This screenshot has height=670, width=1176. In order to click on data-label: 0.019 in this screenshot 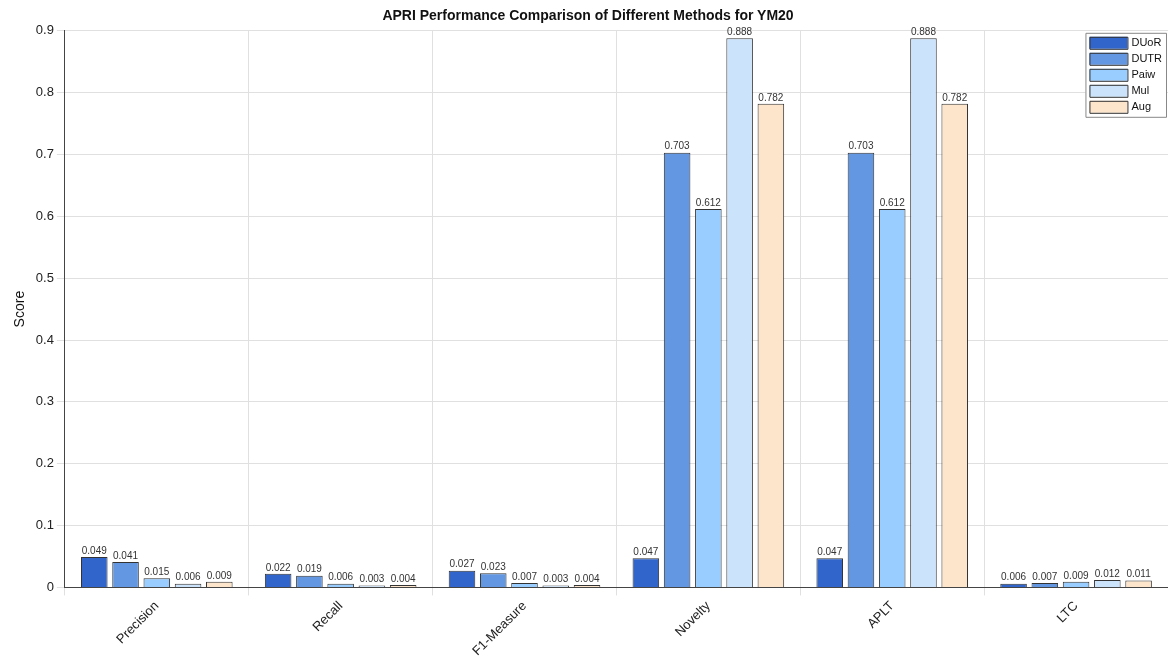, I will do `click(309, 569)`.